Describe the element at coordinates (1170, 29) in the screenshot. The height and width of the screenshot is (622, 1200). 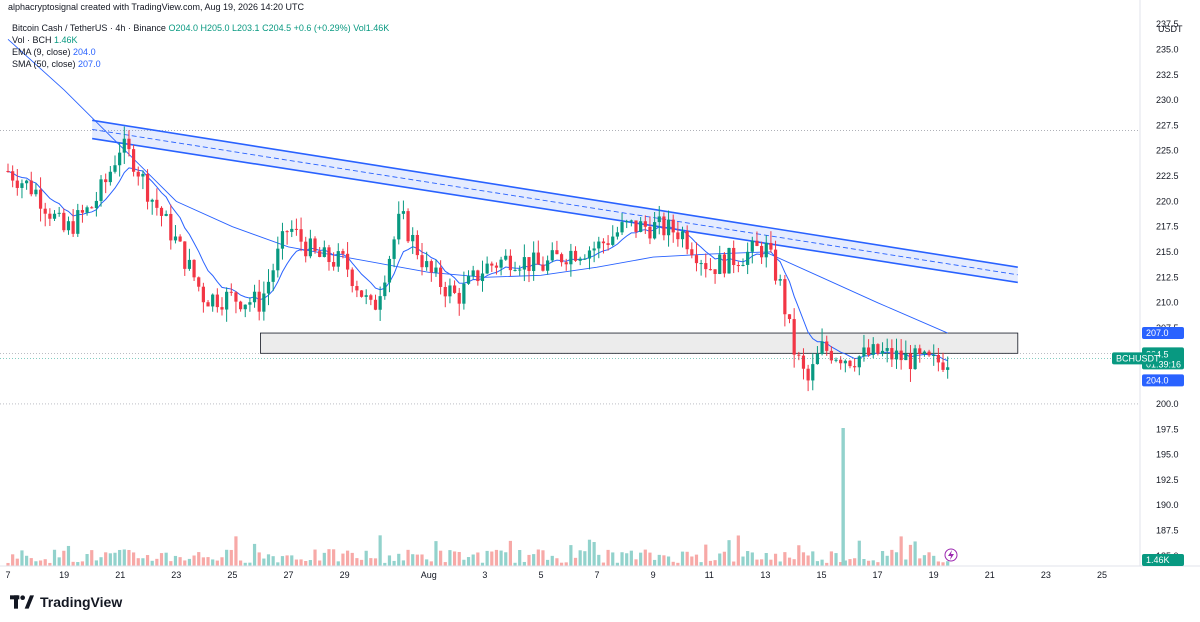
I see `currency-label: USDT` at that location.